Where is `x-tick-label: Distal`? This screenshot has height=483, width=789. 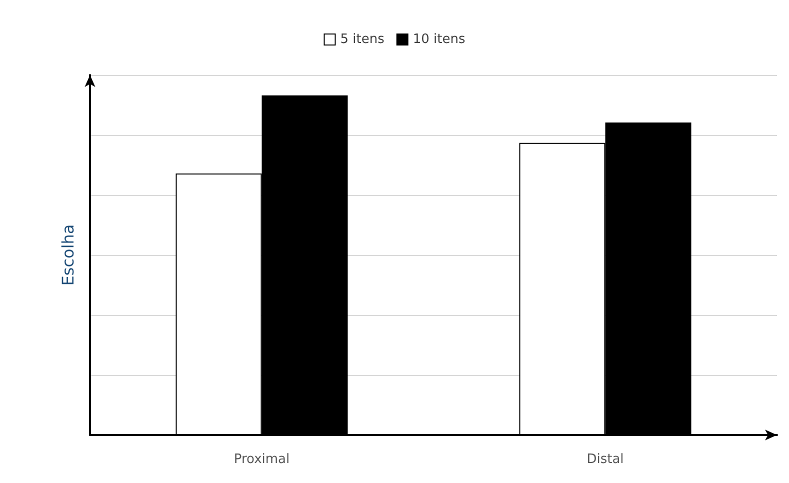
x-tick-label: Distal is located at coordinates (605, 459).